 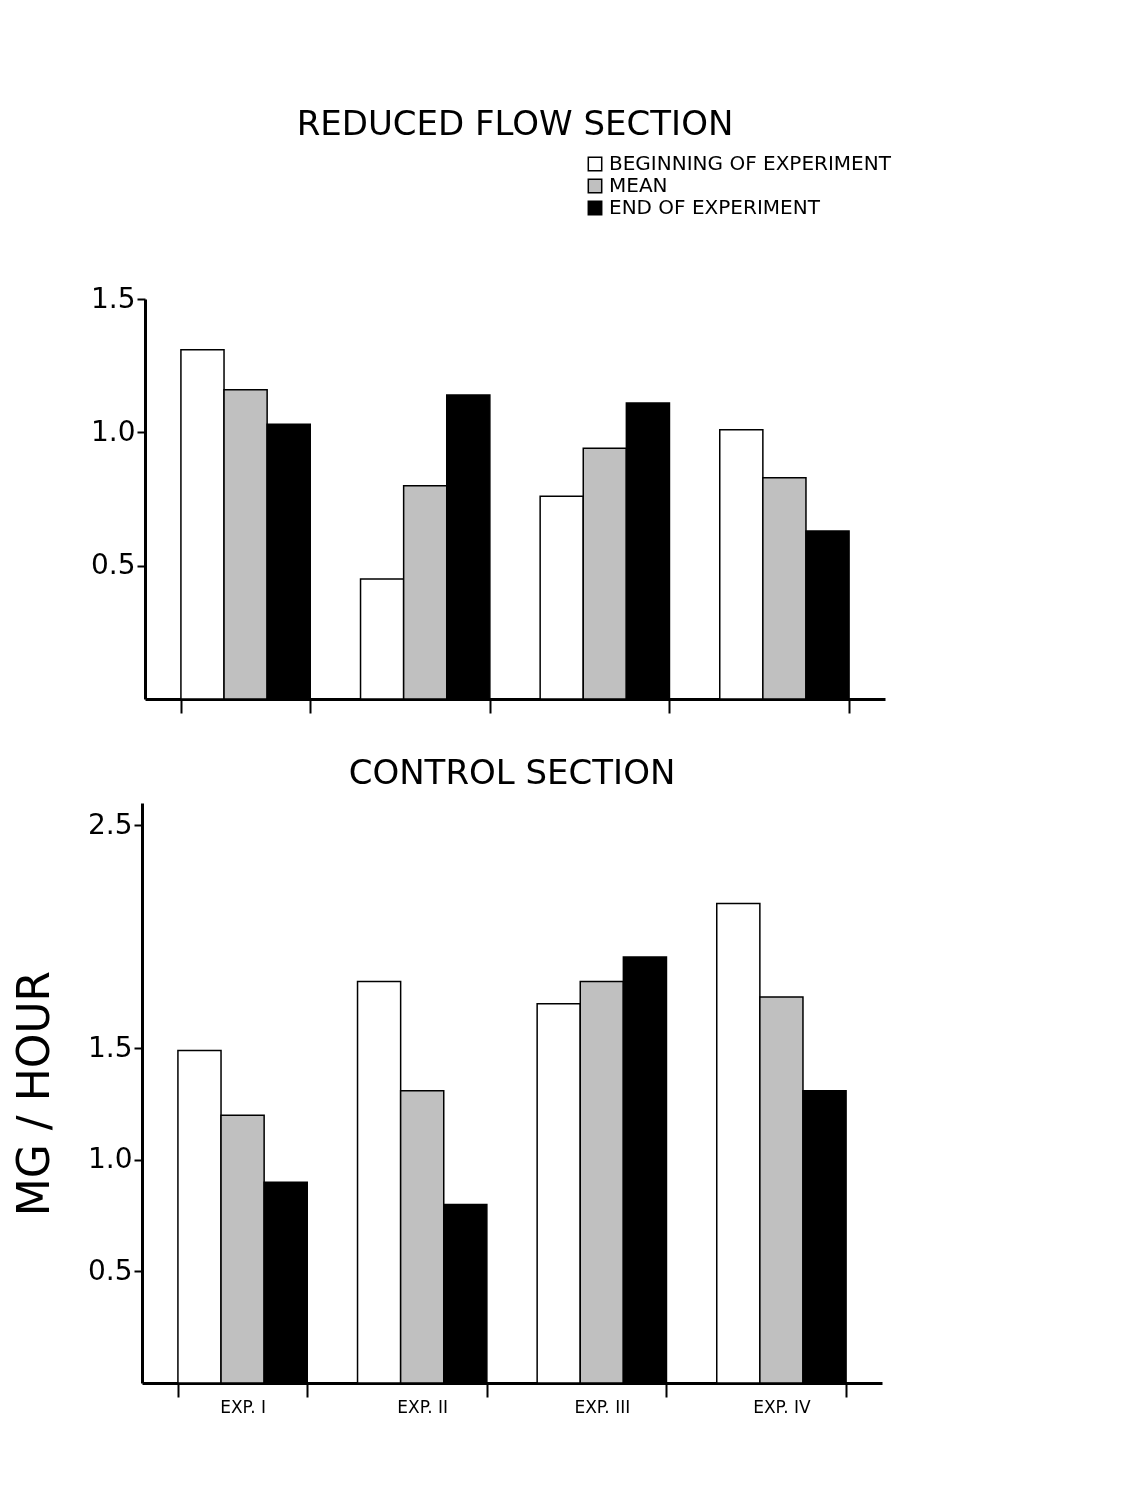 I want to click on legend-label: MEAN, so click(x=638, y=185).